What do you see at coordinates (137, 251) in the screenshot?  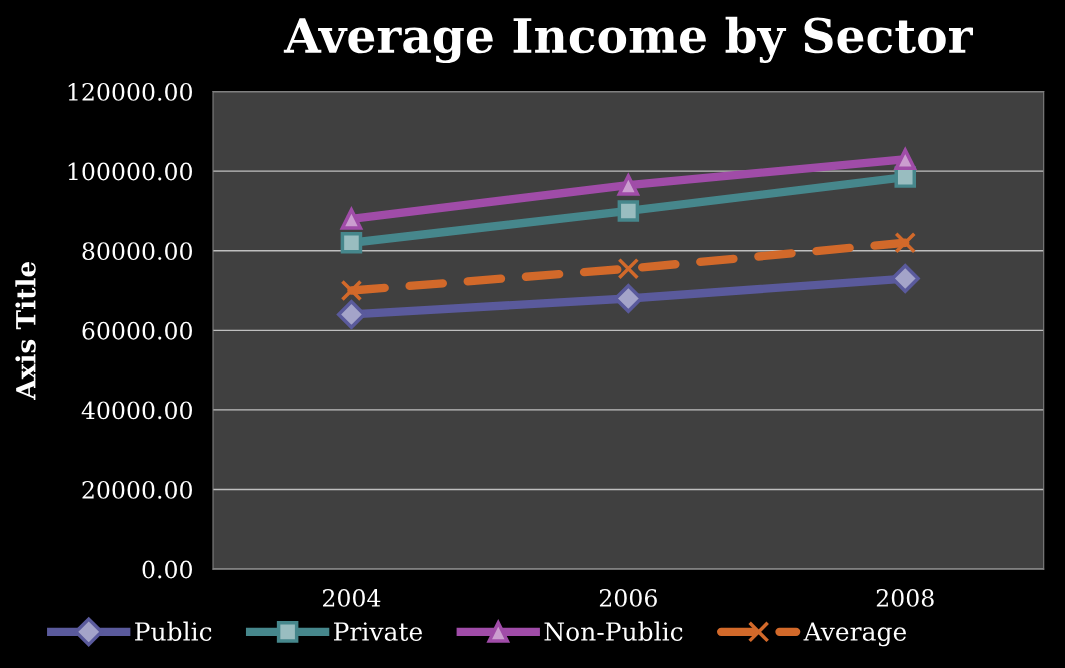 I see `y-tick-label: 80000.00` at bounding box center [137, 251].